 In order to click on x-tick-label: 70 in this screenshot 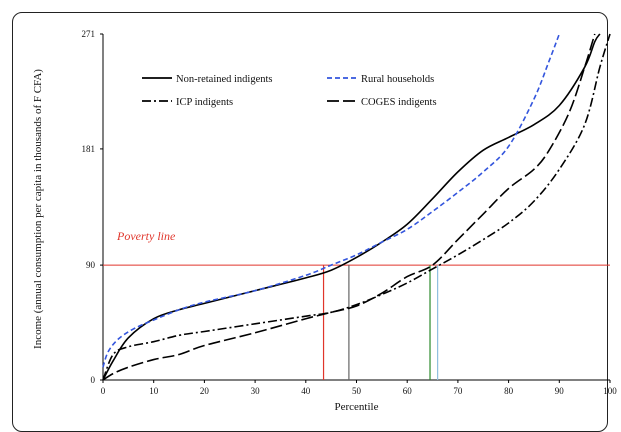, I will do `click(458, 391)`.